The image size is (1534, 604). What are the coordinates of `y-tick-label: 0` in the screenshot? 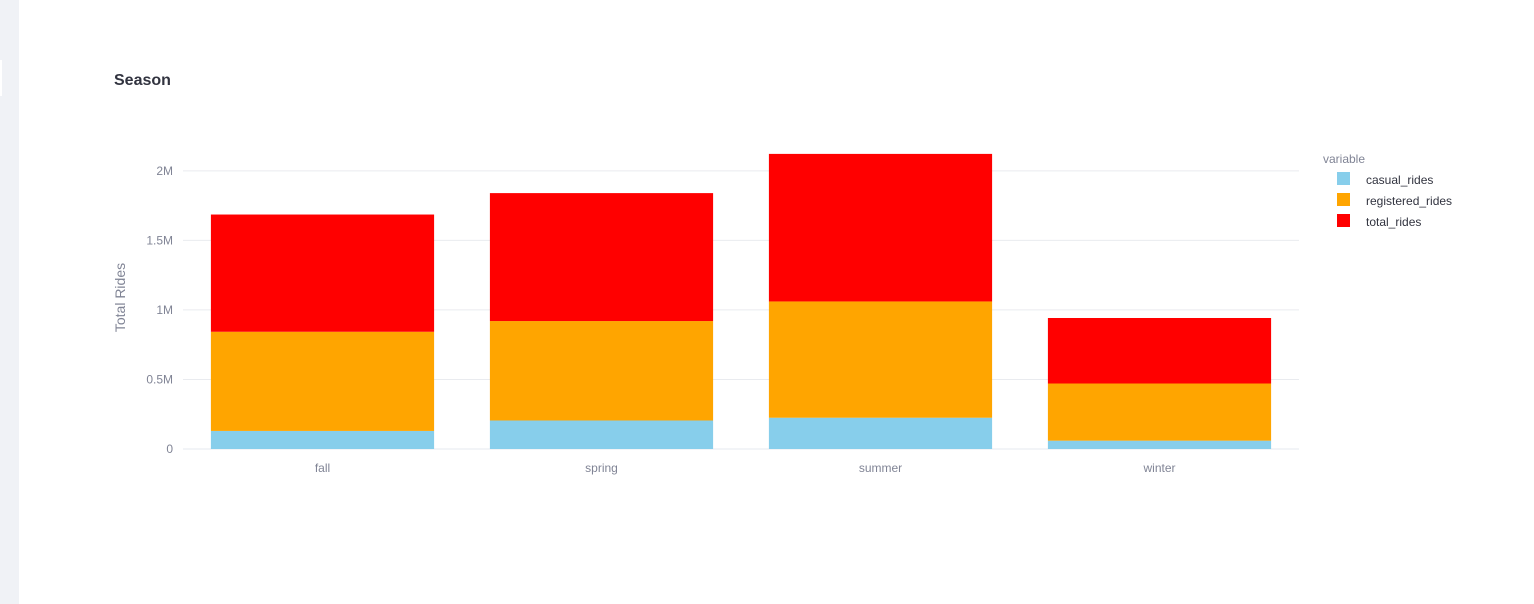 It's located at (169, 449).